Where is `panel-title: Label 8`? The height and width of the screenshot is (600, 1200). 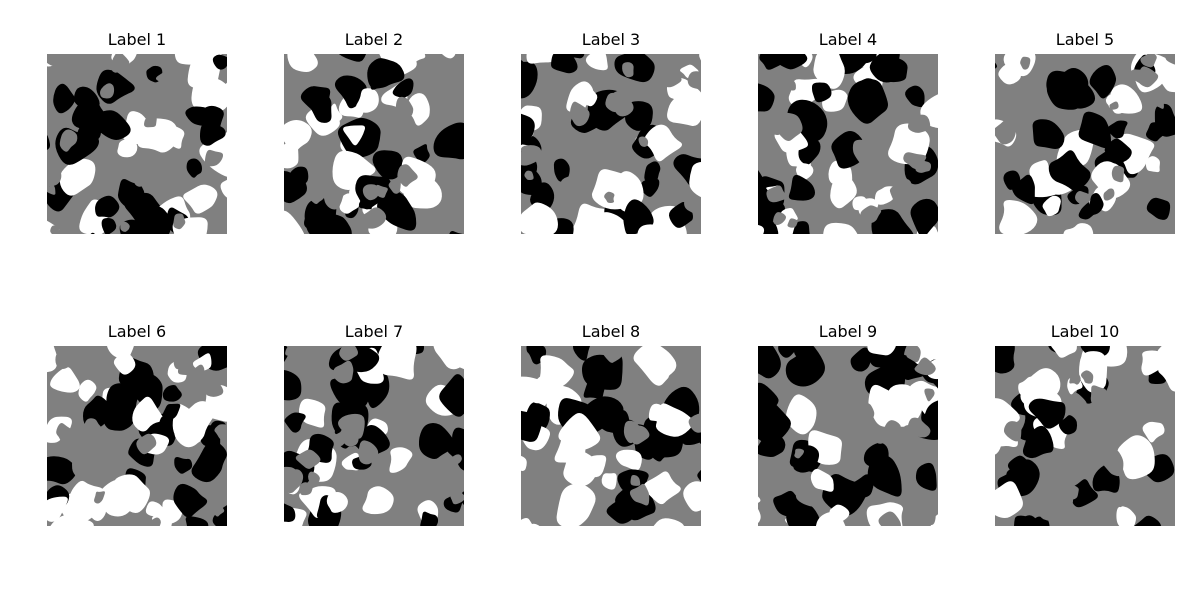
panel-title: Label 8 is located at coordinates (611, 332).